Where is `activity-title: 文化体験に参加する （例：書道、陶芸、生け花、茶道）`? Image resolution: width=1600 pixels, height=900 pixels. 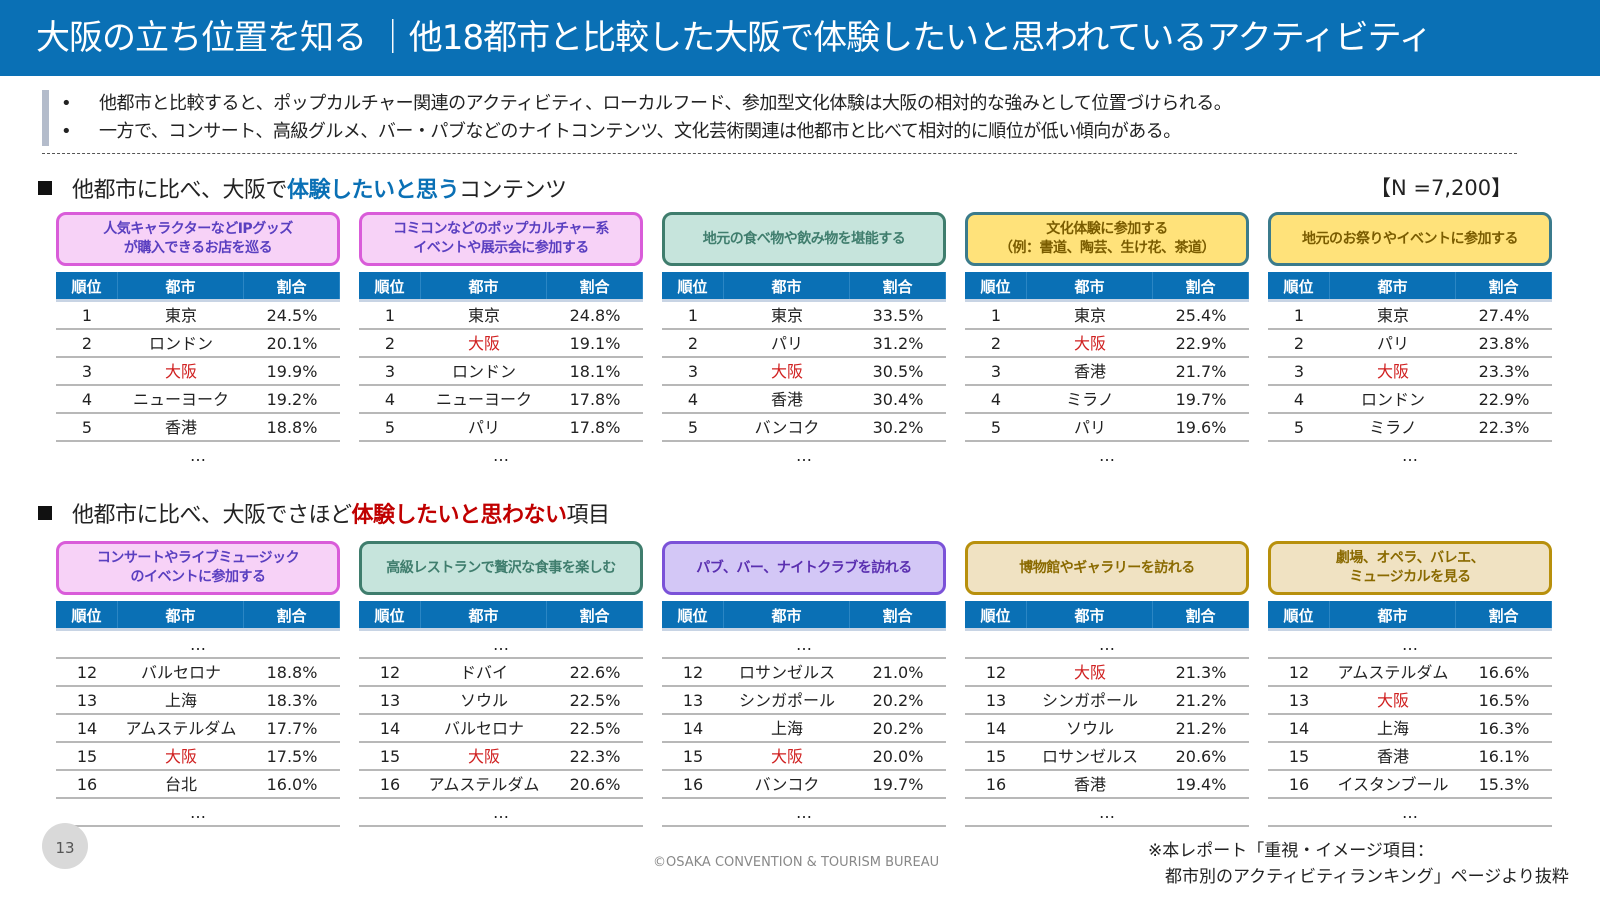 activity-title: 文化体験に参加する （例：書道、陶芸、生け花、茶道） is located at coordinates (1107, 238).